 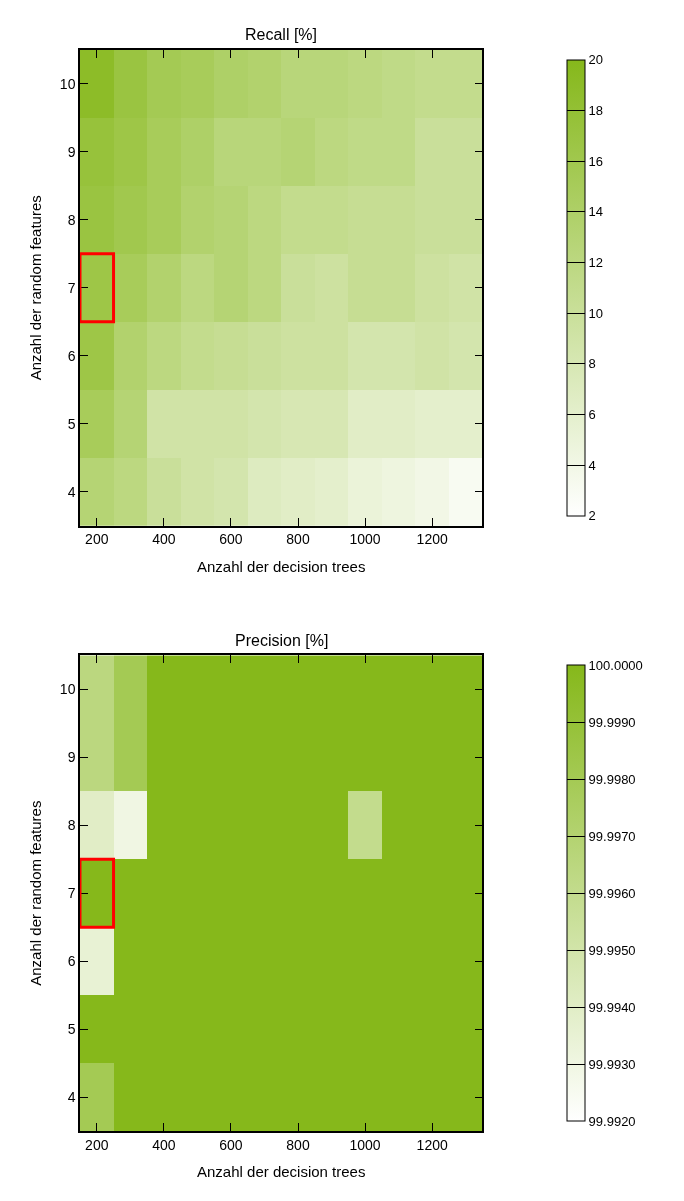 What do you see at coordinates (592, 415) in the screenshot?
I see `color-bar-label: 6` at bounding box center [592, 415].